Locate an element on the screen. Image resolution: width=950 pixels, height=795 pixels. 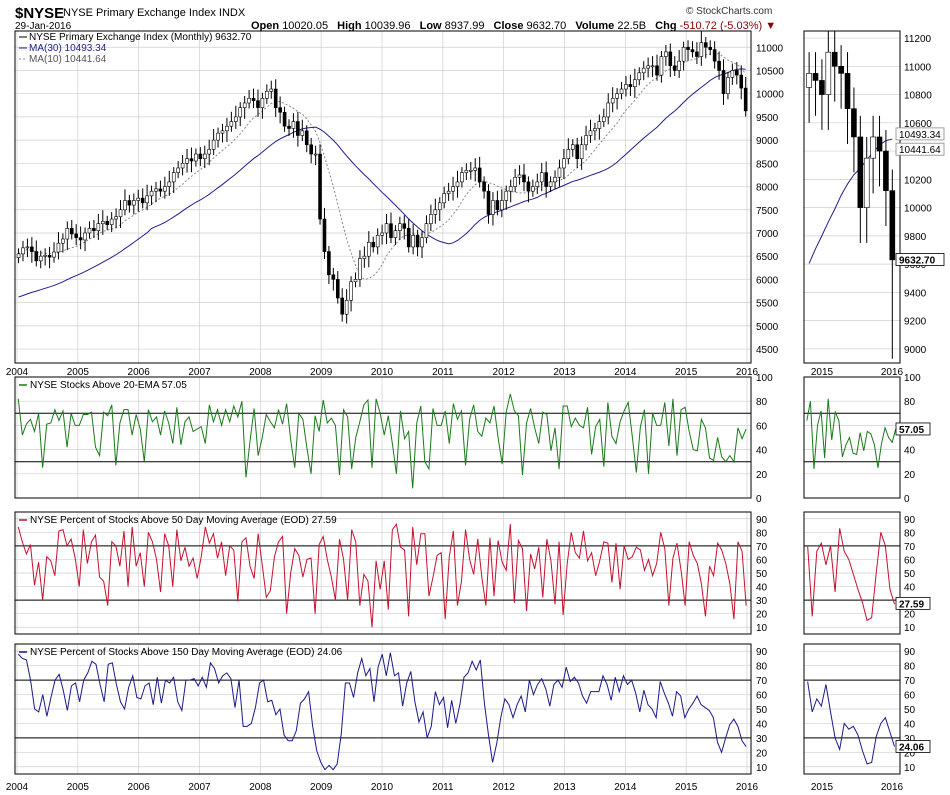
ema20-legend: NYSE Stocks Above 20-EMA 57.05 is located at coordinates (108, 385).